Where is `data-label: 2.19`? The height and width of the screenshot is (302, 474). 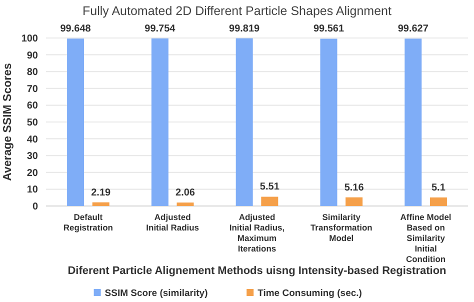
data-label: 2.19 is located at coordinates (101, 192).